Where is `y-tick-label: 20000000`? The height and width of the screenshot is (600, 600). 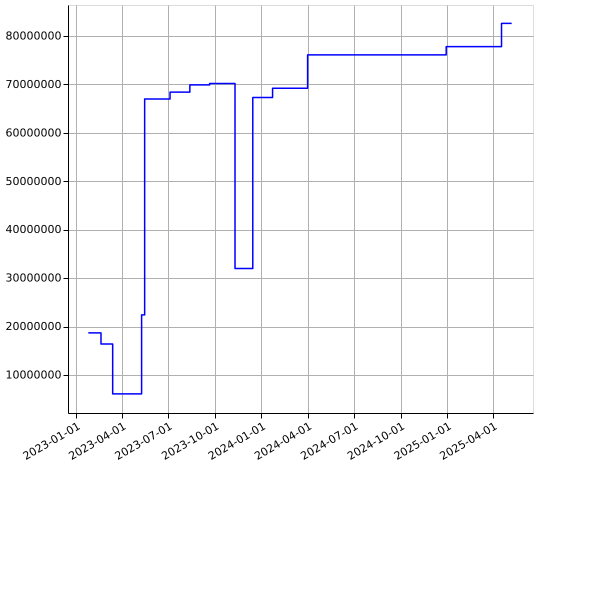 y-tick-label: 20000000 is located at coordinates (34, 327).